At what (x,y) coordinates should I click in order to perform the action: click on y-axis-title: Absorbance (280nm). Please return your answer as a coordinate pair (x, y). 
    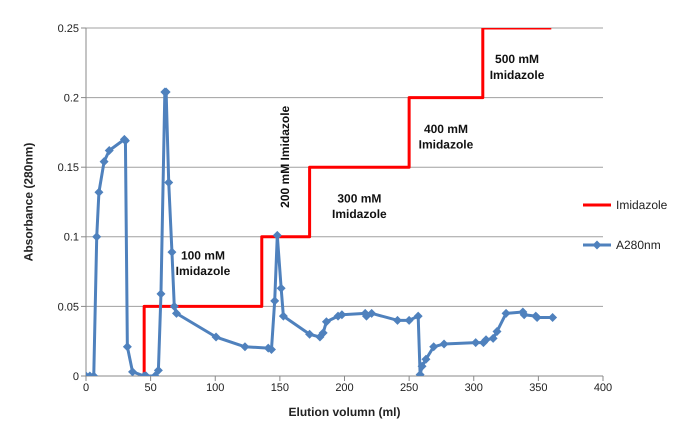
    Looking at the image, I should click on (28, 202).